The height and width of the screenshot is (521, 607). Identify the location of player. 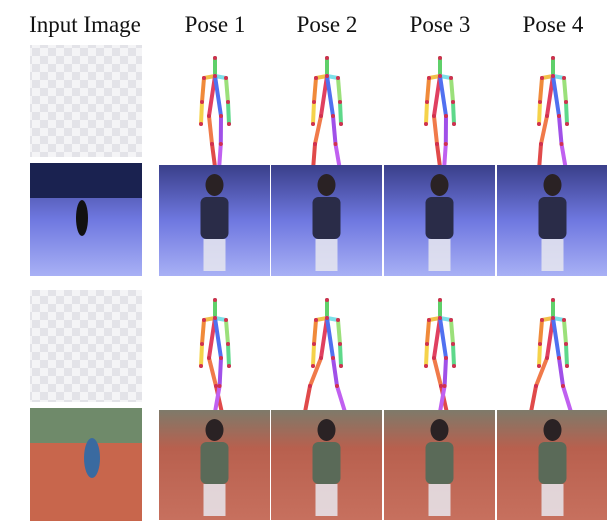
(92, 458).